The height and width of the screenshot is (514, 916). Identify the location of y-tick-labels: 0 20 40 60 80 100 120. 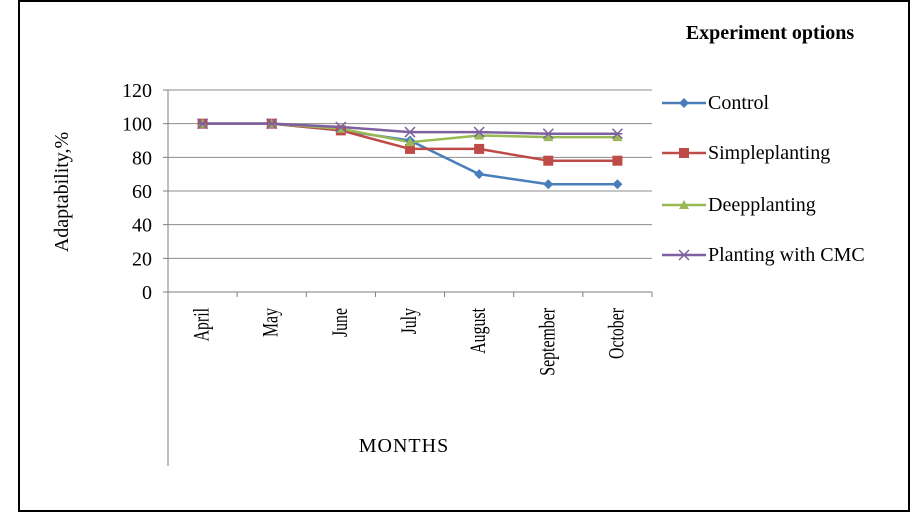
(137, 192).